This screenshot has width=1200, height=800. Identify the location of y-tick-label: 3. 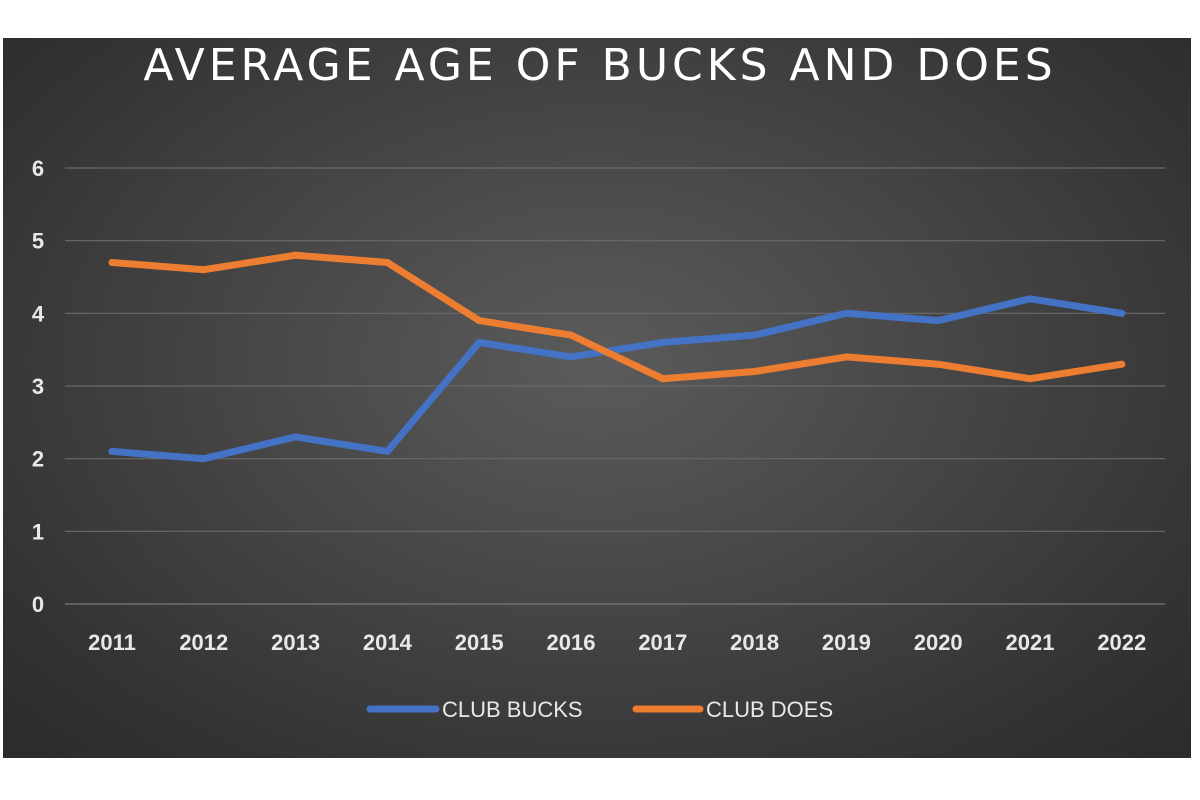
(38, 386).